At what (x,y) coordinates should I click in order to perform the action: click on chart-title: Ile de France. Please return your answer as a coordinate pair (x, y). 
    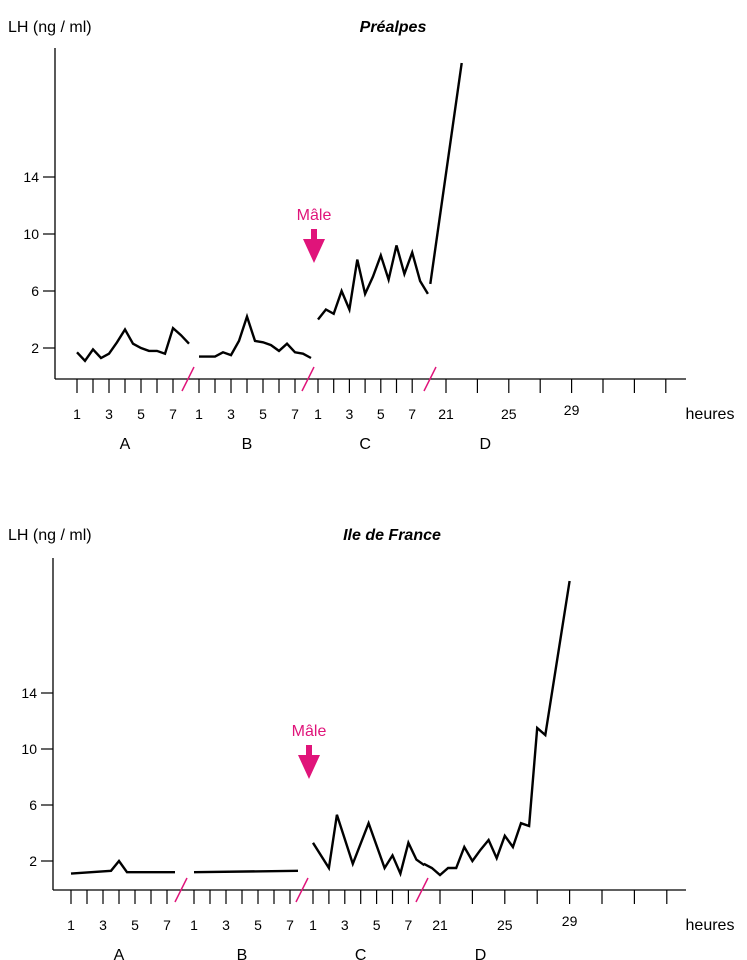
    Looking at the image, I should click on (392, 535).